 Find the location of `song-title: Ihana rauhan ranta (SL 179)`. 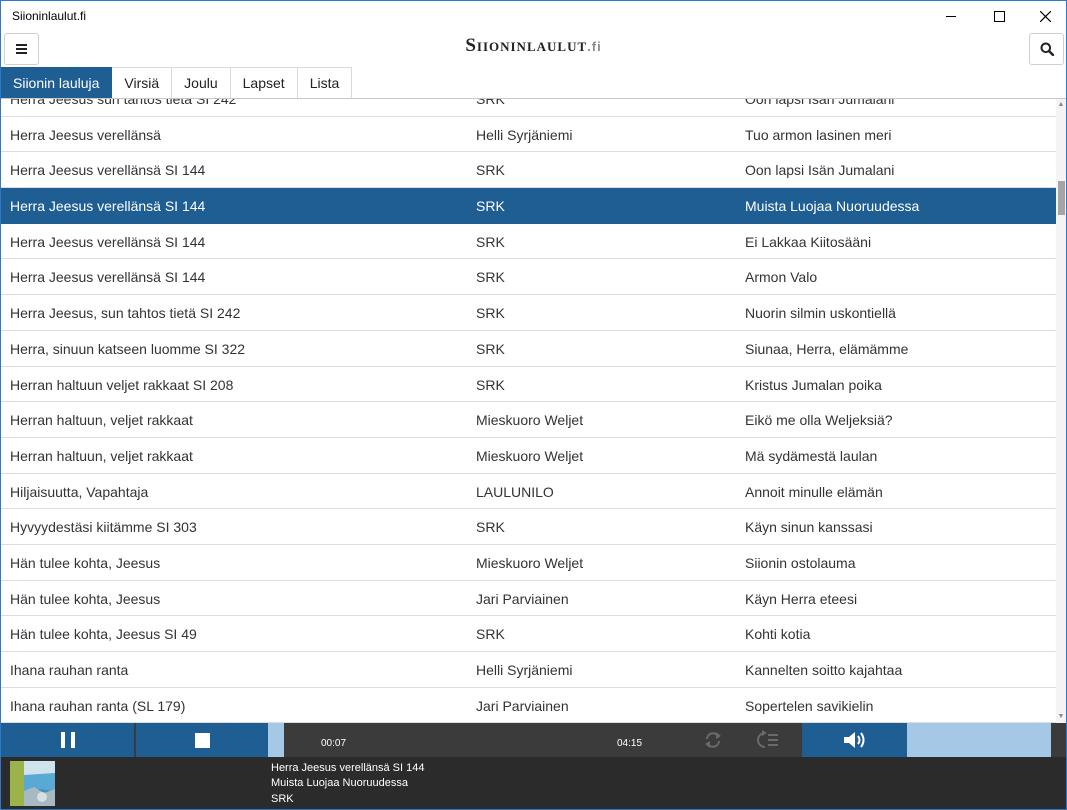

song-title: Ihana rauhan ranta (SL 179) is located at coordinates (98, 705).